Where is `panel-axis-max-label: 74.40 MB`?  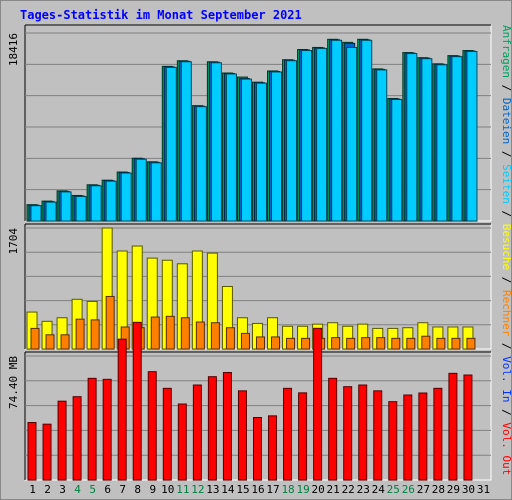 panel-axis-max-label: 74.40 MB is located at coordinates (13, 382).